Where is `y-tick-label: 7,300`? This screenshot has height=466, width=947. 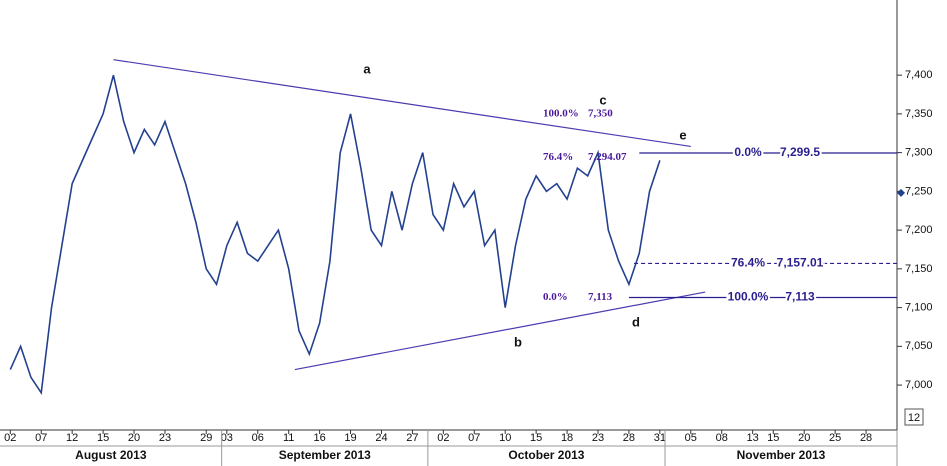 y-tick-label: 7,300 is located at coordinates (919, 153).